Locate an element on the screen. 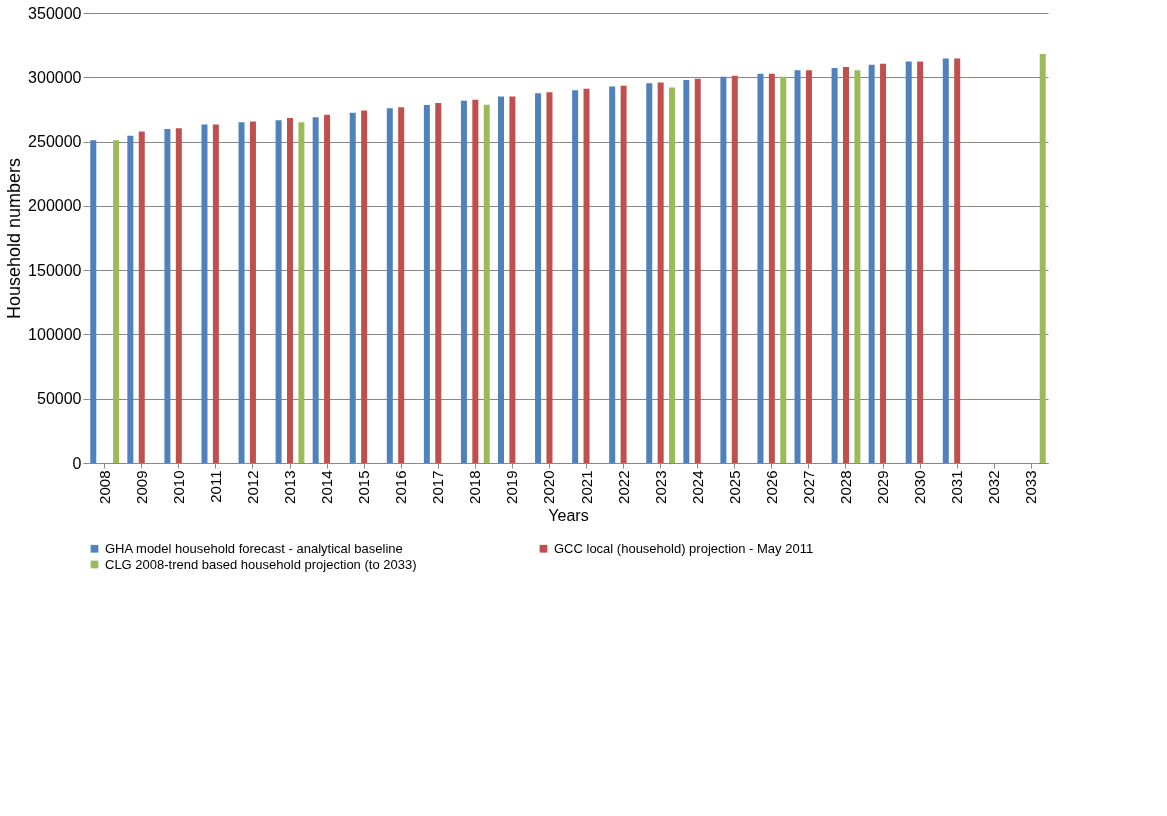  x-tick-label: 2021 is located at coordinates (586, 487).